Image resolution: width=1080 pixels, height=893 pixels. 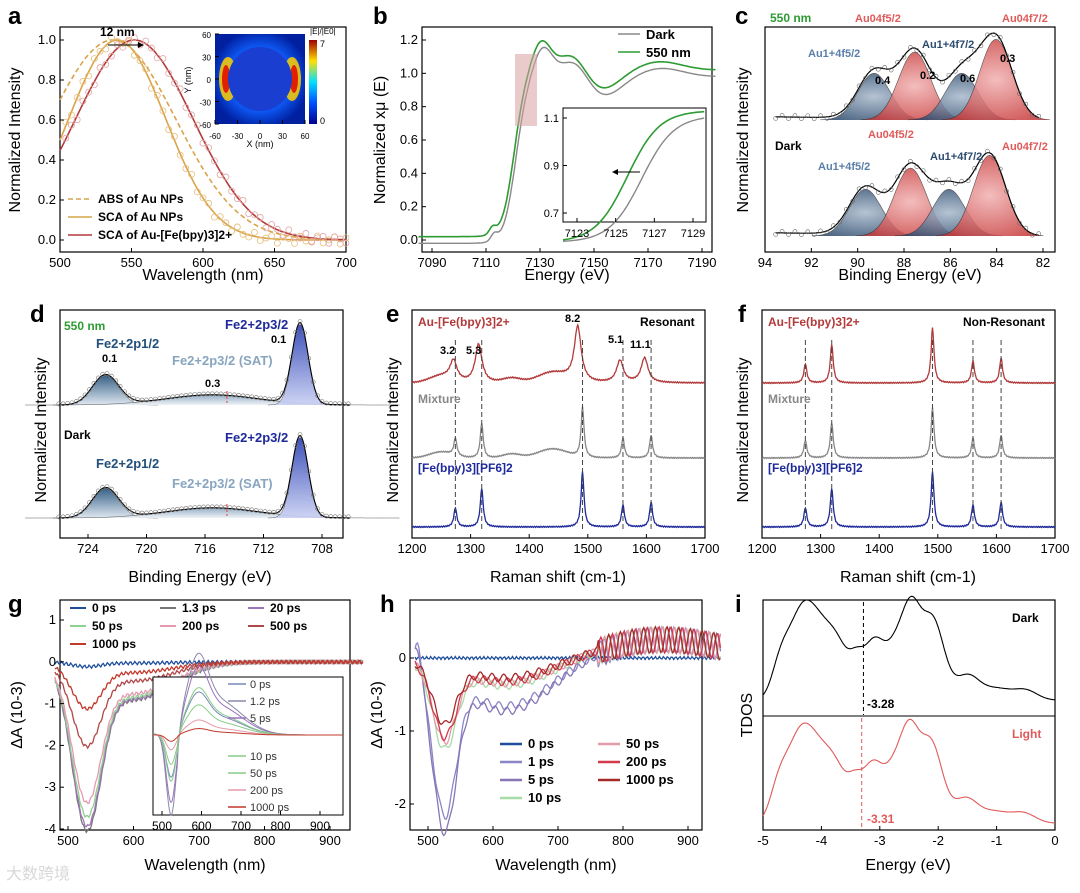 What do you see at coordinates (741, 16) in the screenshot?
I see `panel-c-label: c` at bounding box center [741, 16].